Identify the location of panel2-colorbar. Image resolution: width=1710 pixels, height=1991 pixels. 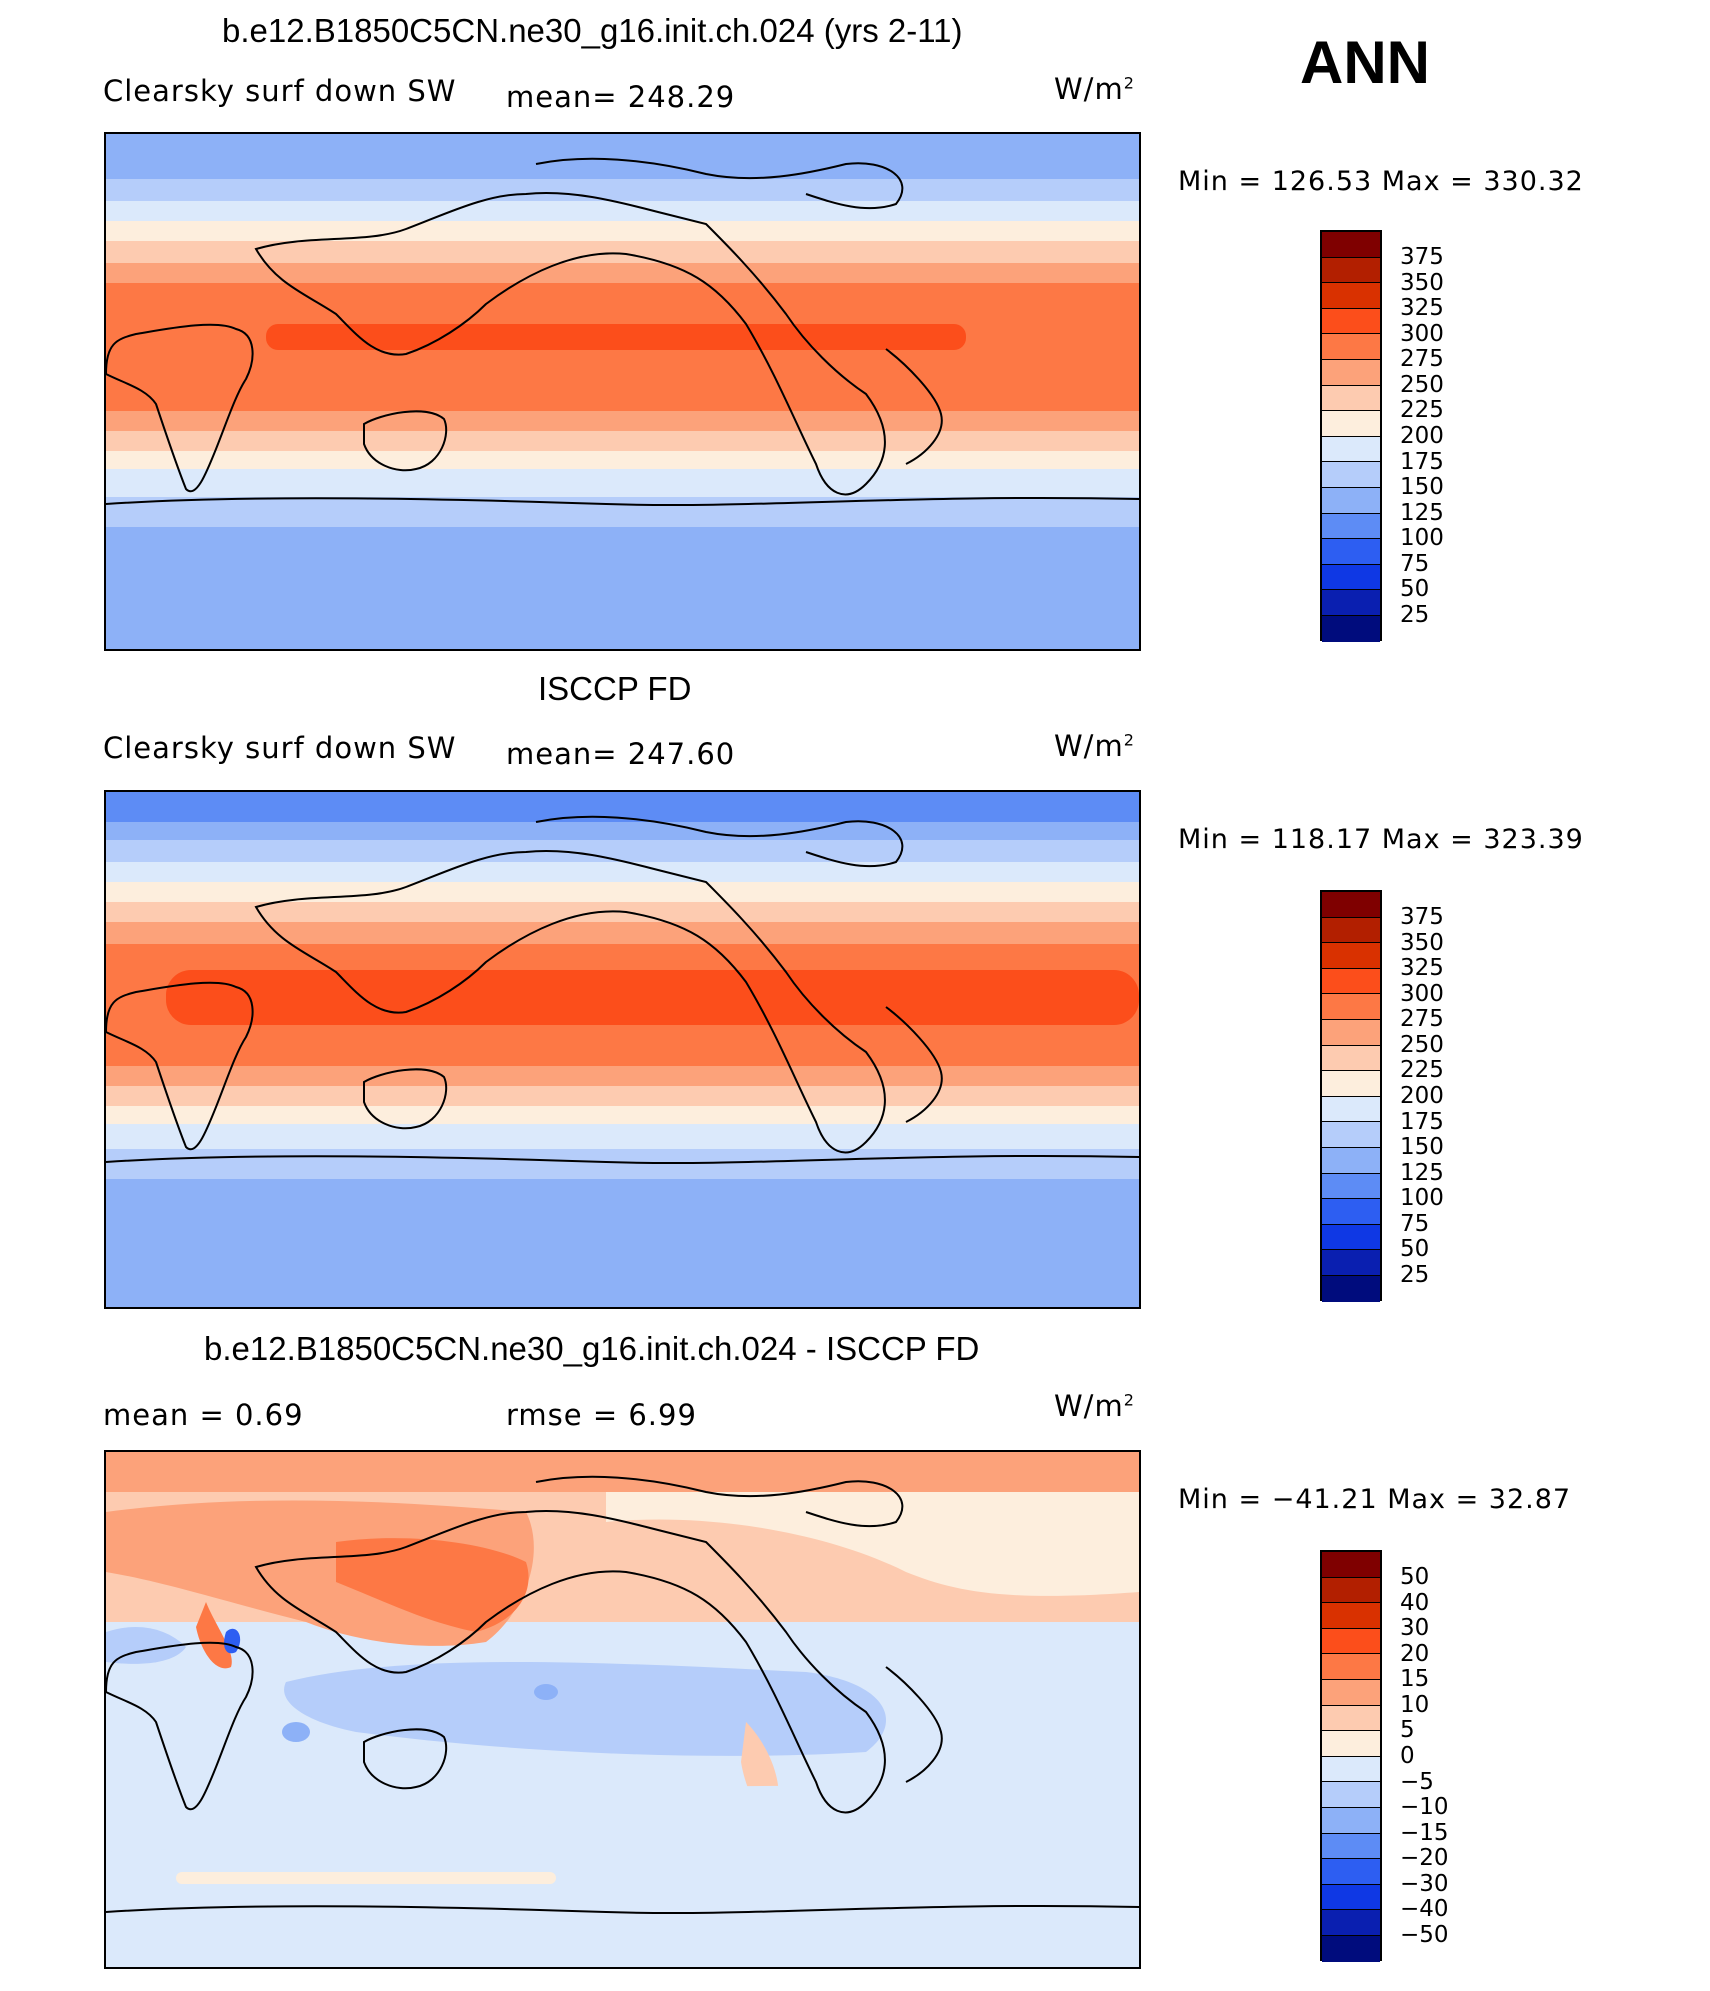
(1351, 1096).